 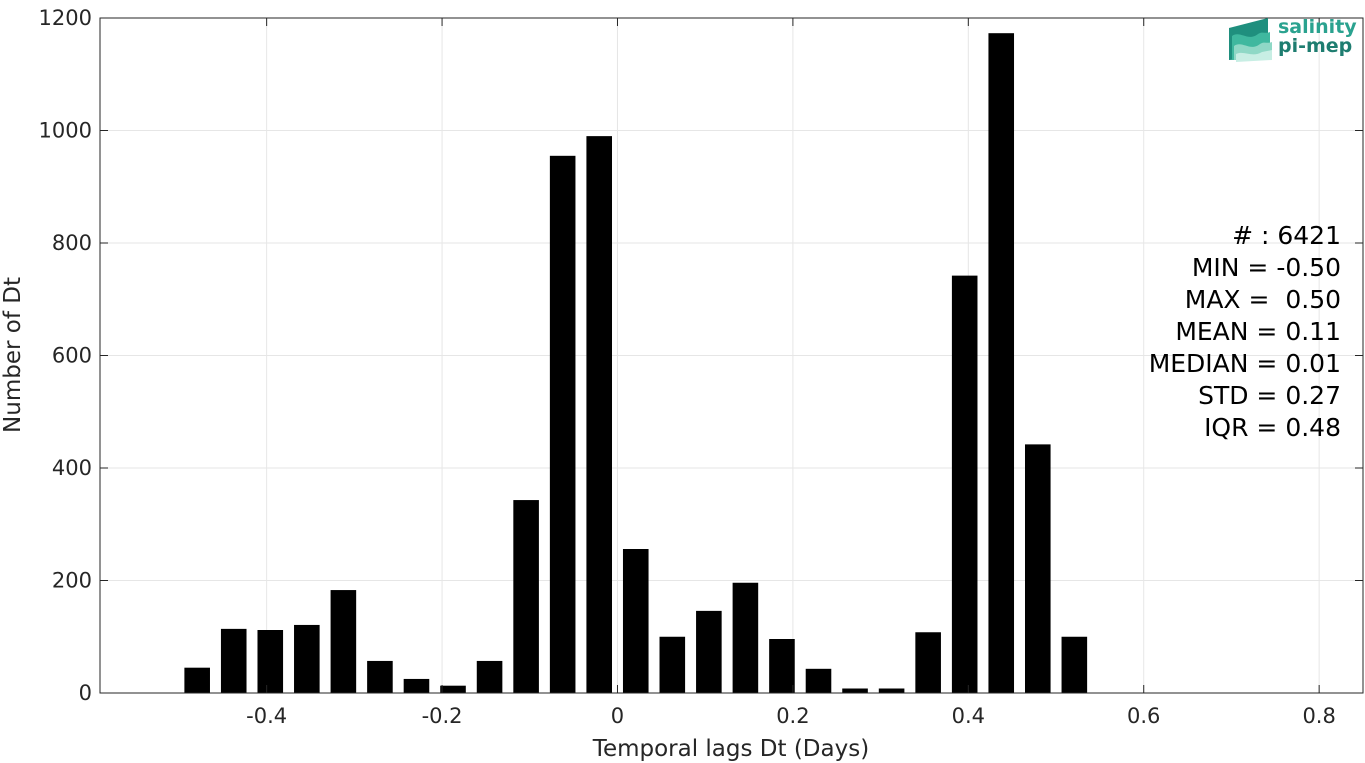 What do you see at coordinates (65, 131) in the screenshot?
I see `y-tick-label-5: 1000` at bounding box center [65, 131].